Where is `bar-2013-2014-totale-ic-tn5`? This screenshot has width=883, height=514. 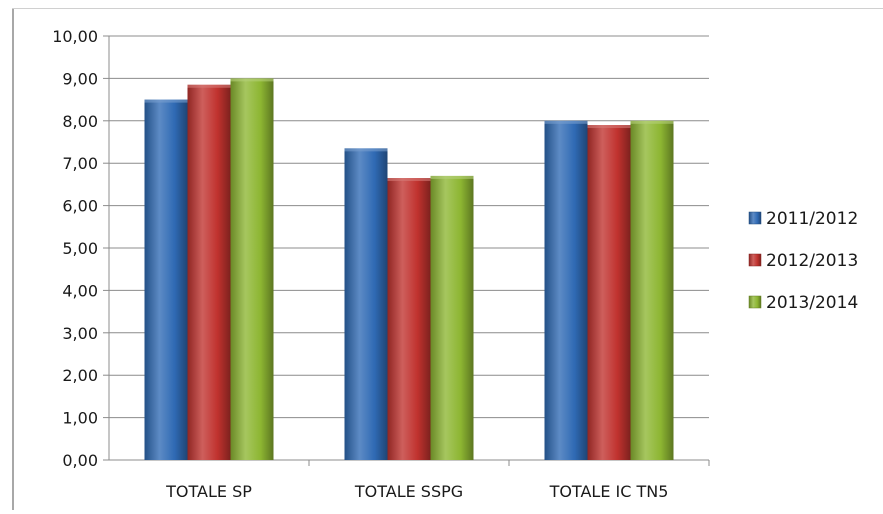
bar-2013-2014-totale-ic-tn5 is located at coordinates (652, 290).